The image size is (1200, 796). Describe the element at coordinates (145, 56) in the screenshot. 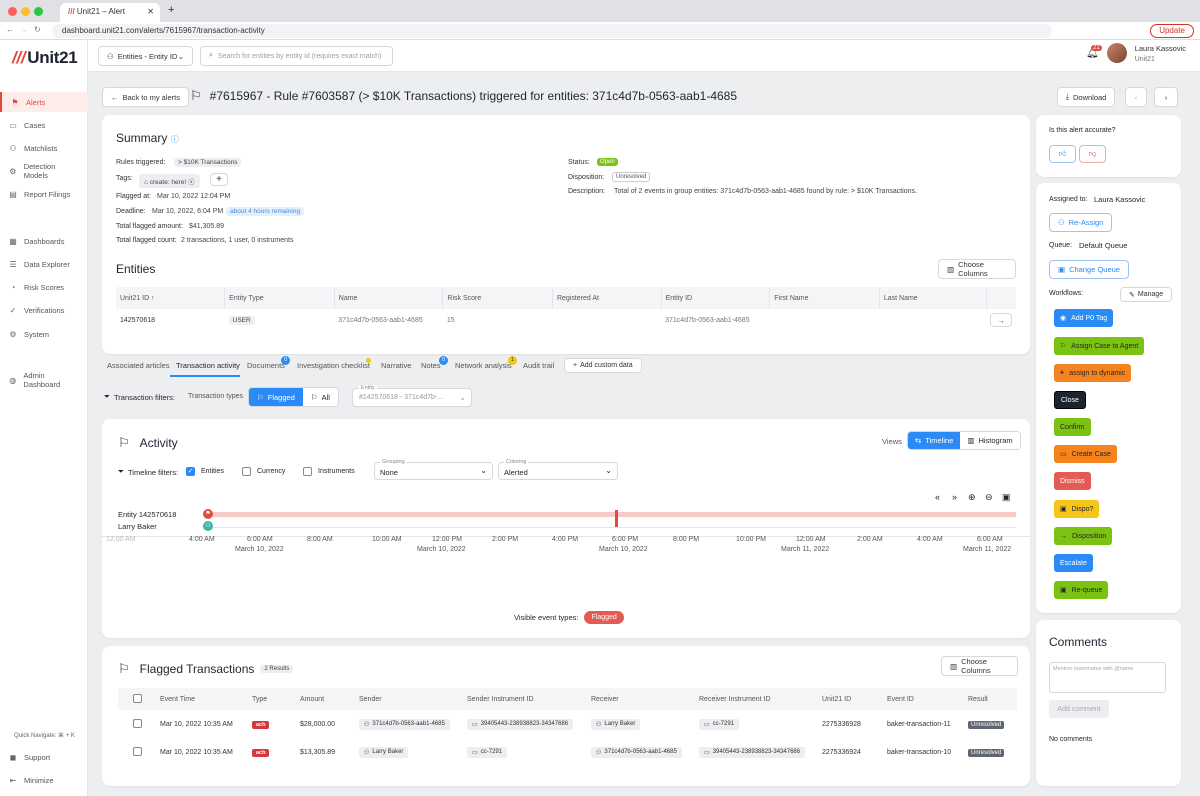

I see `entity-search-type-select: ⚇ Entities - Entity ID ⌄` at that location.